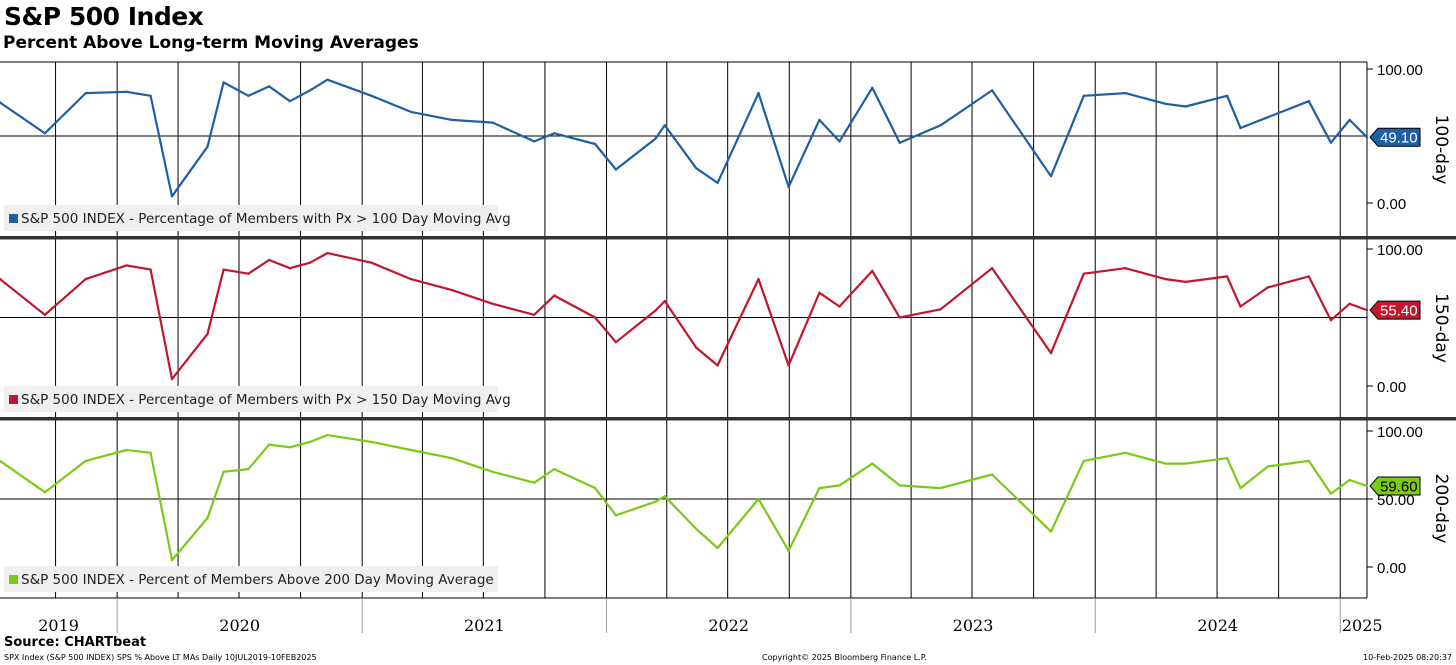 This screenshot has height=665, width=1456. I want to click on footer-timestamp: 10-Feb-2025 08:20:37, so click(1407, 657).